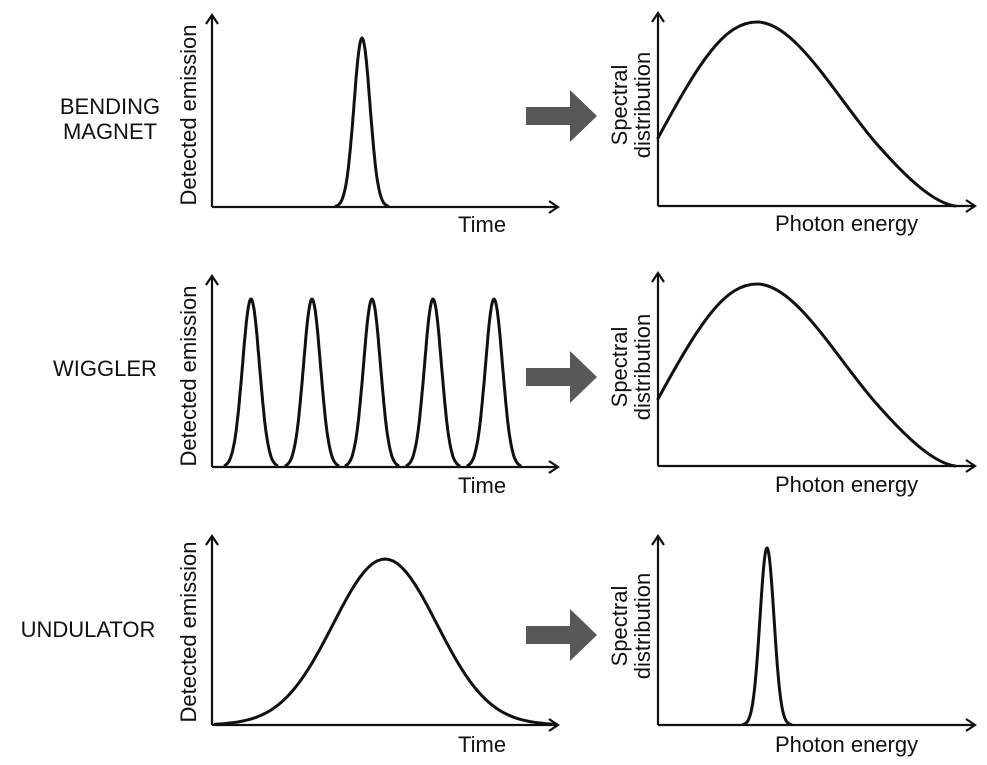 The height and width of the screenshot is (765, 987). I want to click on row-label: UNDULATOR, so click(88, 629).